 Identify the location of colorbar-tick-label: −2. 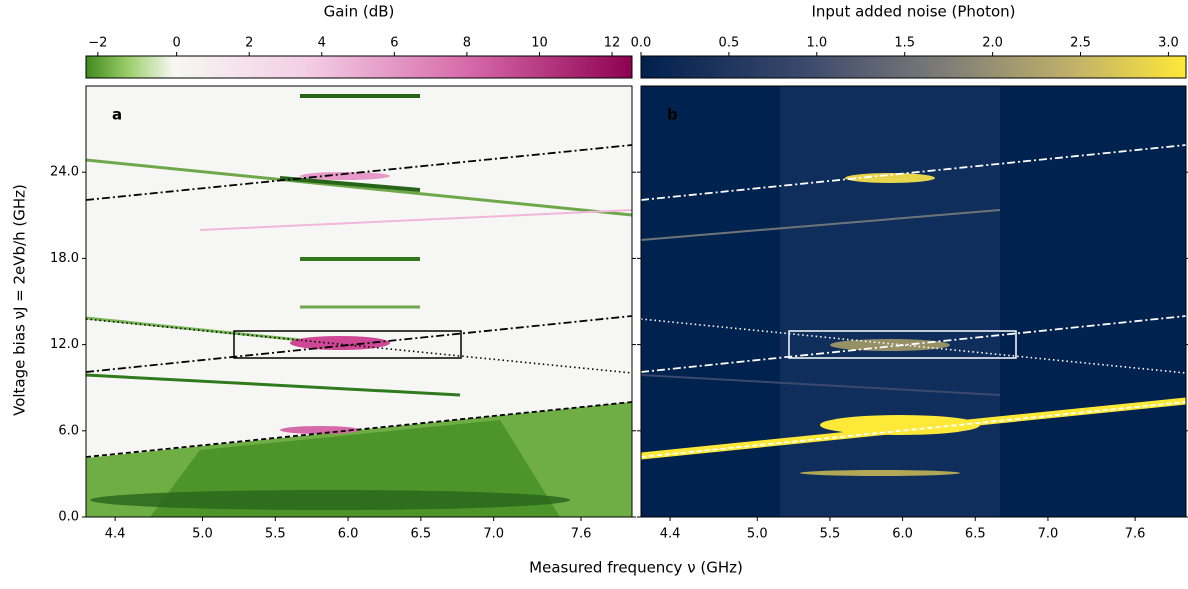
(97, 43).